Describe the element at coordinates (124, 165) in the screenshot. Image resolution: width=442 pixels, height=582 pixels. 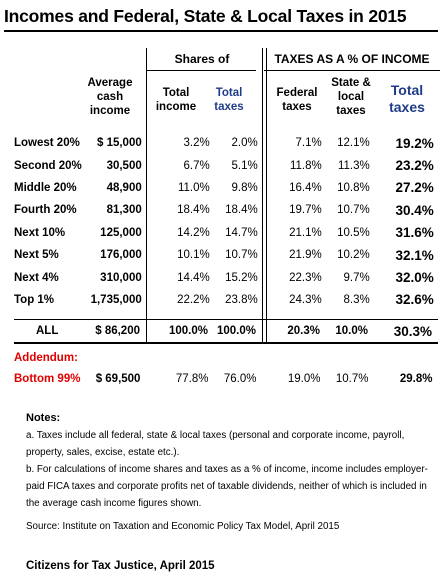
I see `row-income: 30,500` at that location.